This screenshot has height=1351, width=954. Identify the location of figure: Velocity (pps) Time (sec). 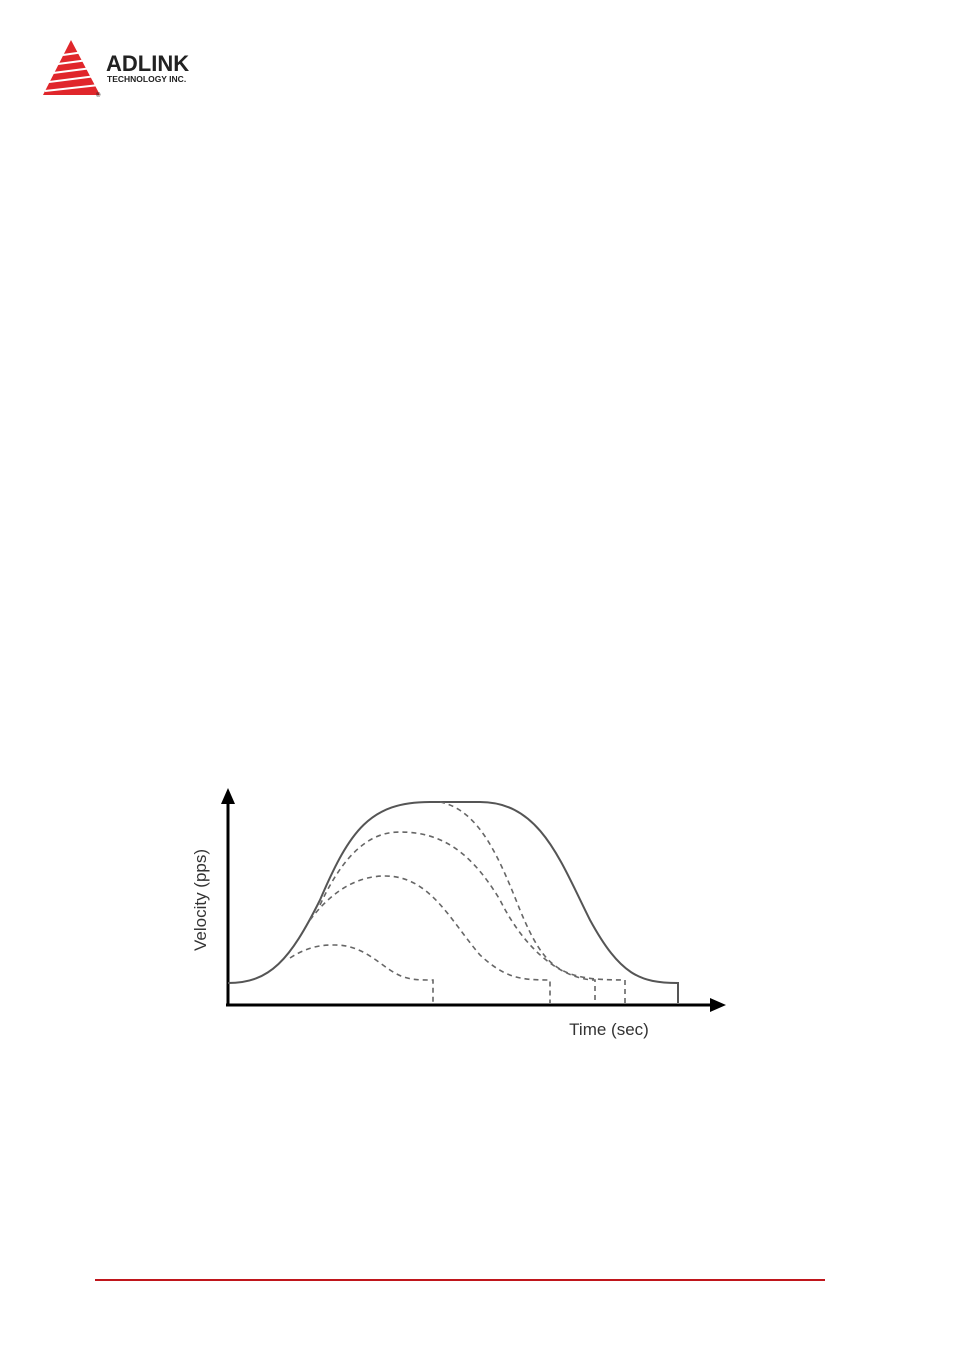
(458, 913).